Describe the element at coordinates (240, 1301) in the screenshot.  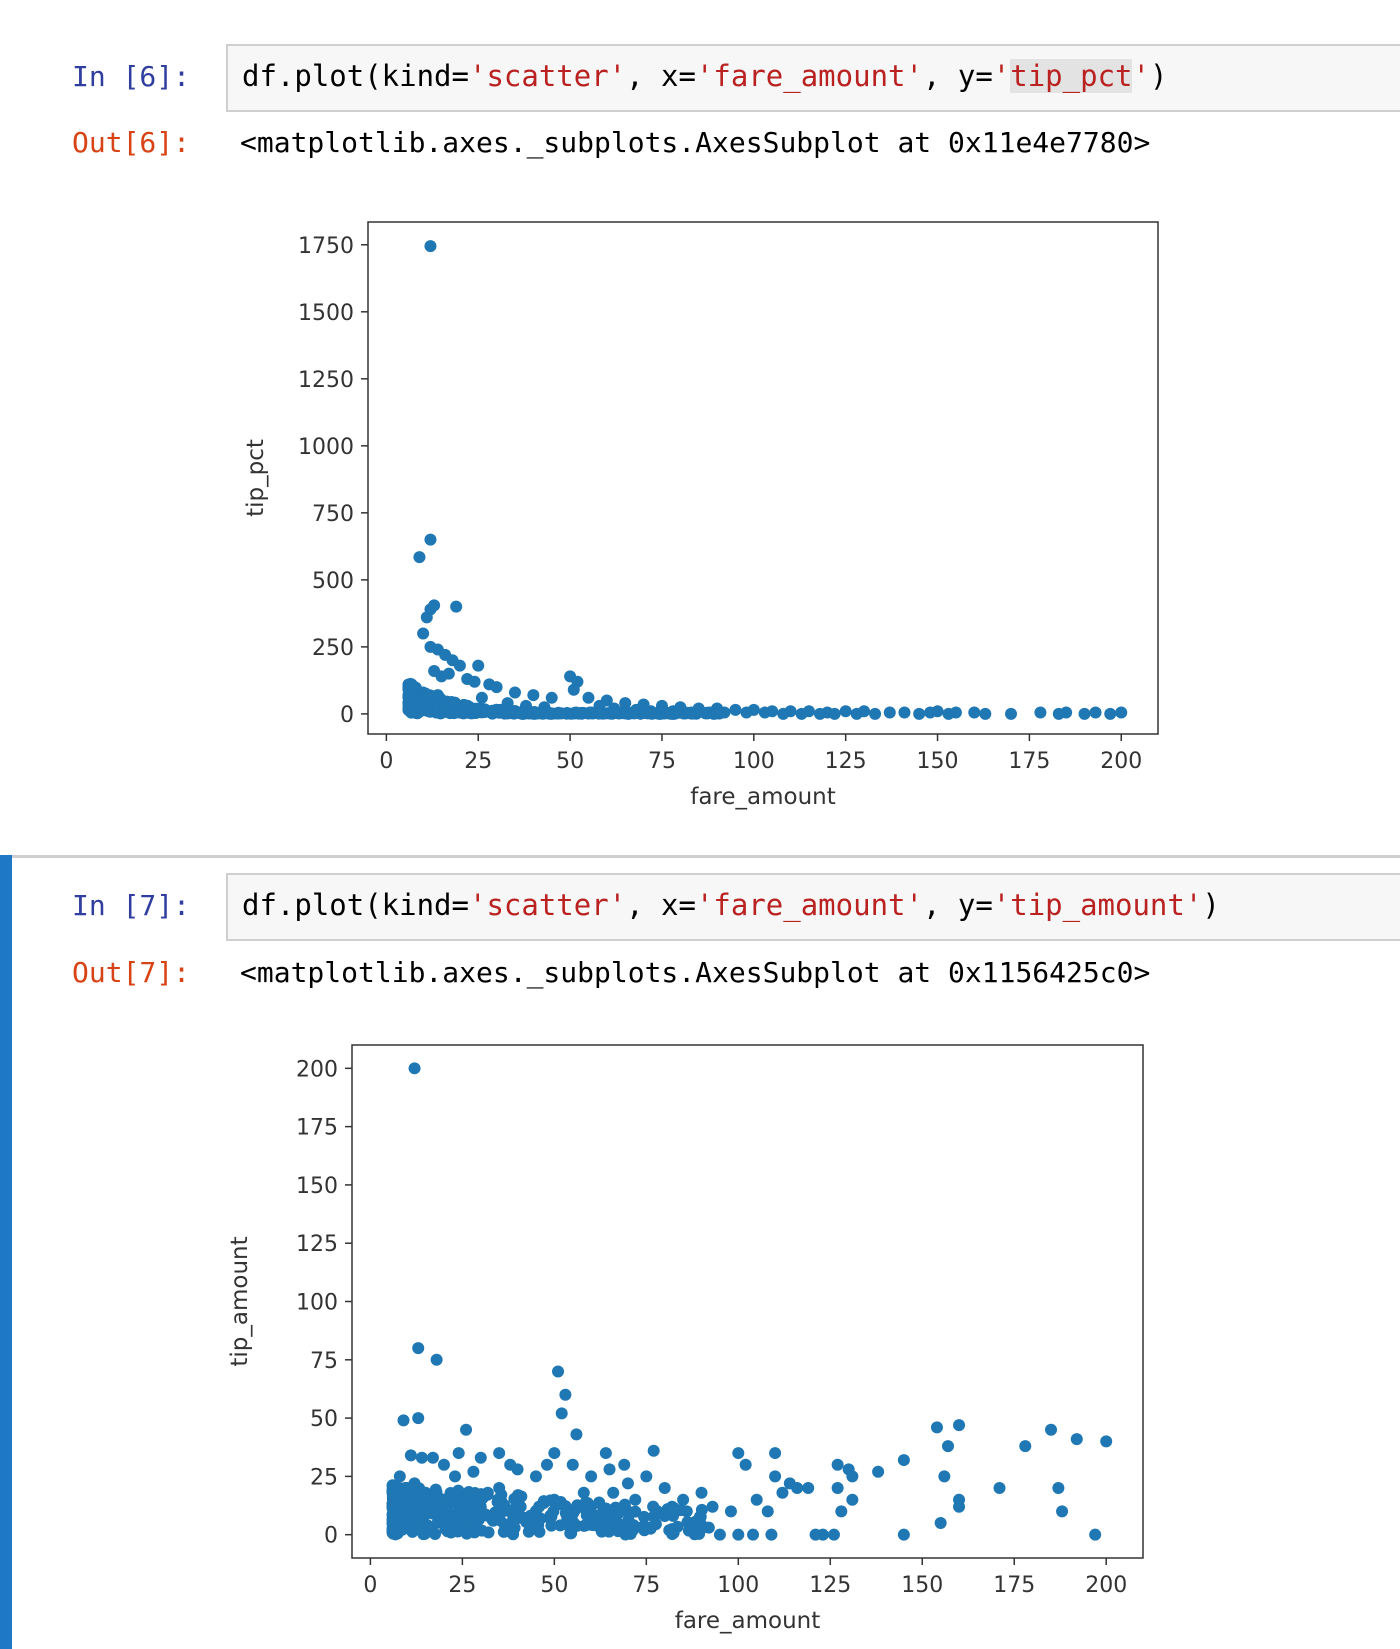
I see `y-axis-label: tip_amount` at that location.